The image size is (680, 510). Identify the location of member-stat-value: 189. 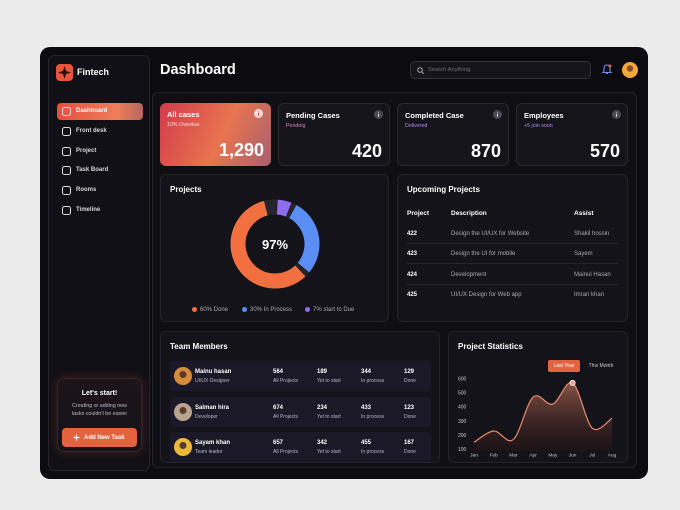
(322, 372).